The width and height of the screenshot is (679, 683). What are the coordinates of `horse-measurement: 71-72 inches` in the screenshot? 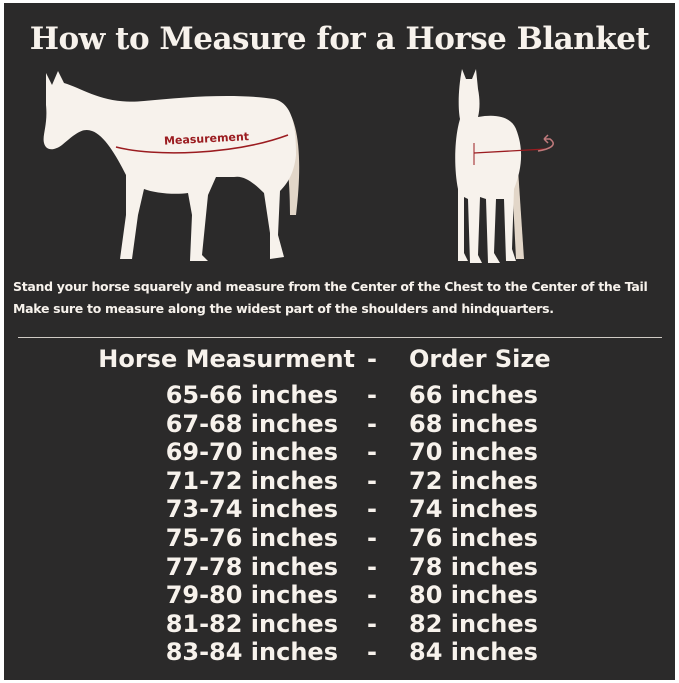 It's located at (251, 480).